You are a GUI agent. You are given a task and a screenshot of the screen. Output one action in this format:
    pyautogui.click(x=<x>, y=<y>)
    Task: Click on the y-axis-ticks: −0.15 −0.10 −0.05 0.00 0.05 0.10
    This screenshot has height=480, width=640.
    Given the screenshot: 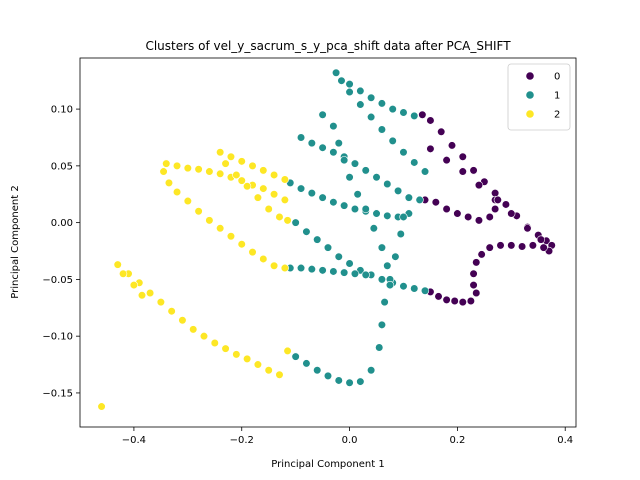 What is the action you would take?
    pyautogui.click(x=61, y=252)
    